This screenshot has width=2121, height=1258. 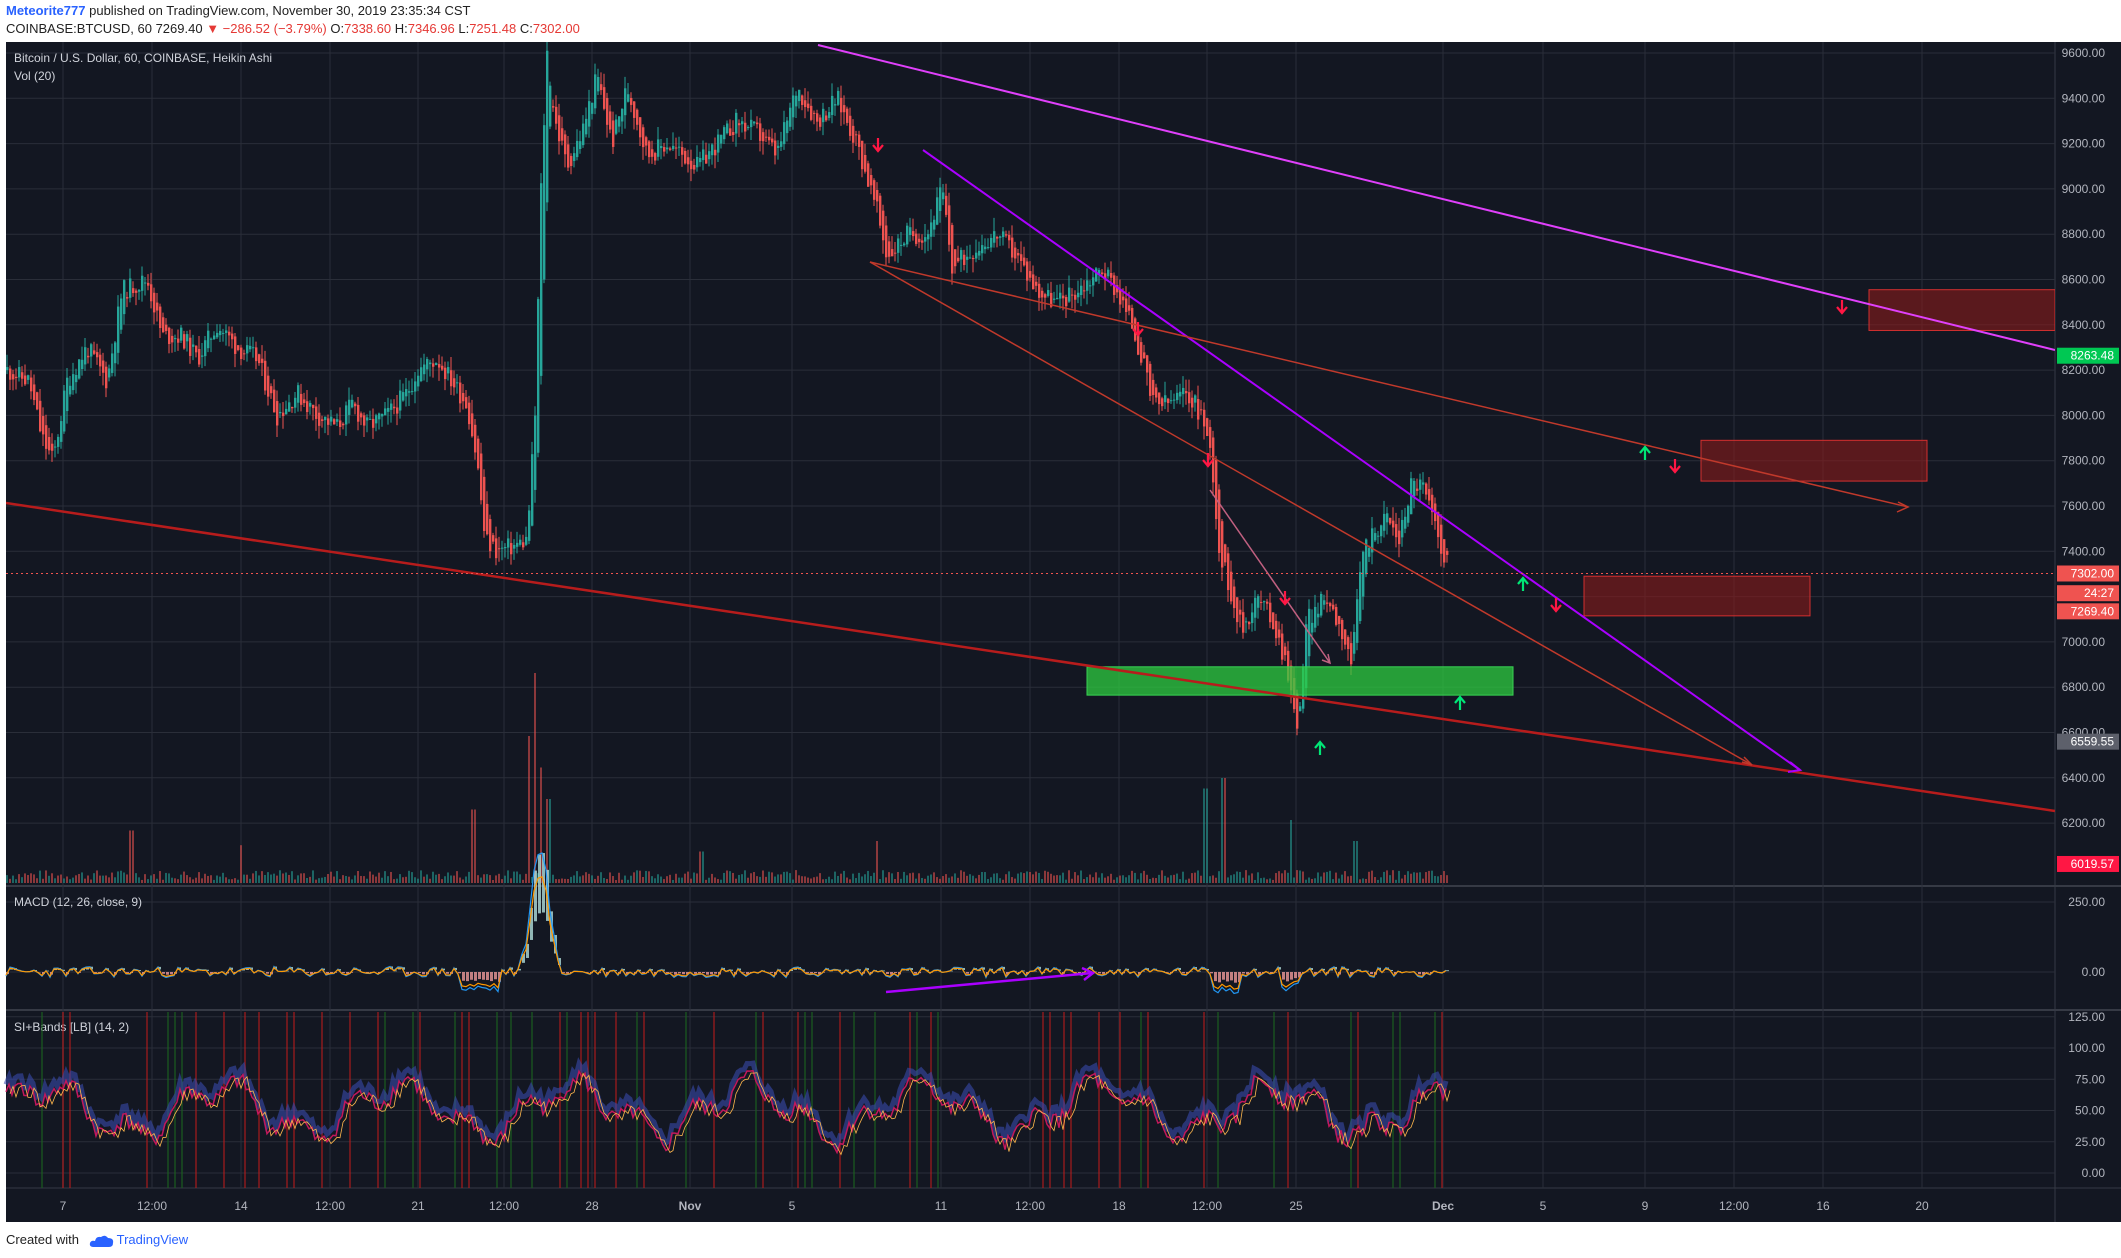 I want to click on support-zone-green, so click(x=1300, y=681).